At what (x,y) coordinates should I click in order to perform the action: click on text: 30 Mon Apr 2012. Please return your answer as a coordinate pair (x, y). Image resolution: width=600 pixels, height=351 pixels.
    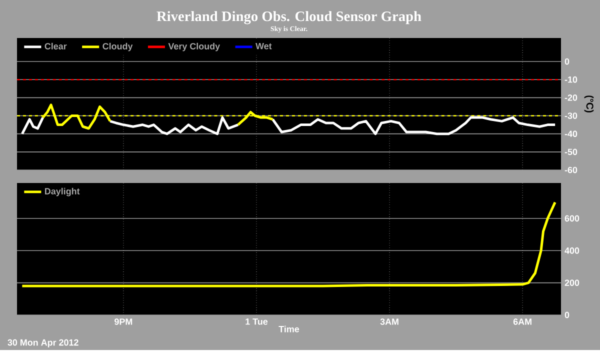
    Looking at the image, I should click on (43, 343).